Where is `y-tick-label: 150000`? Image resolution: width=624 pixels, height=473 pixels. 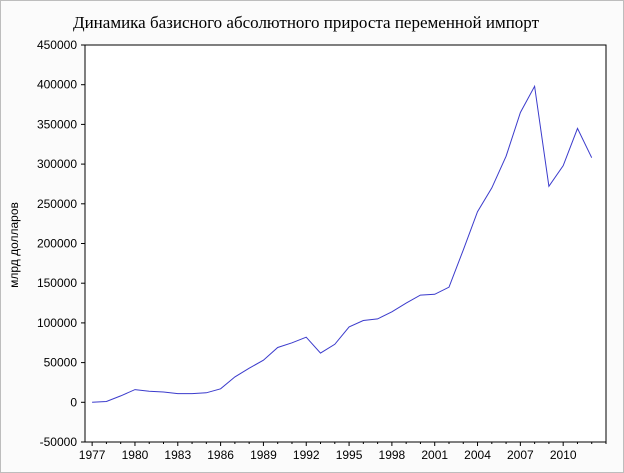 y-tick-label: 150000 is located at coordinates (57, 283).